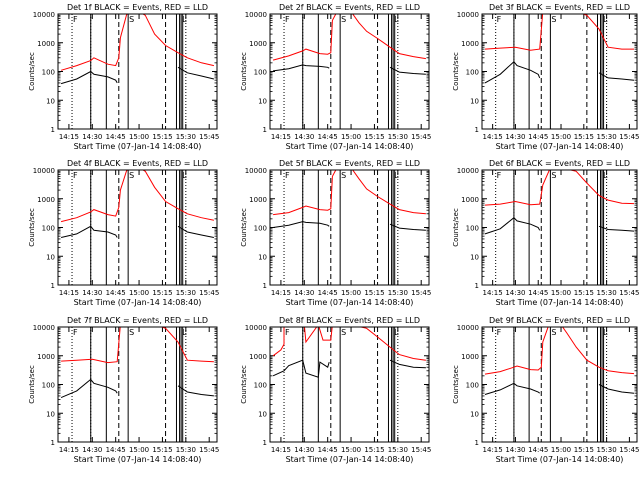  Describe the element at coordinates (559, 320) in the screenshot. I see `panel-title: Det 9f BLACK = Events, RED = LLD` at that location.